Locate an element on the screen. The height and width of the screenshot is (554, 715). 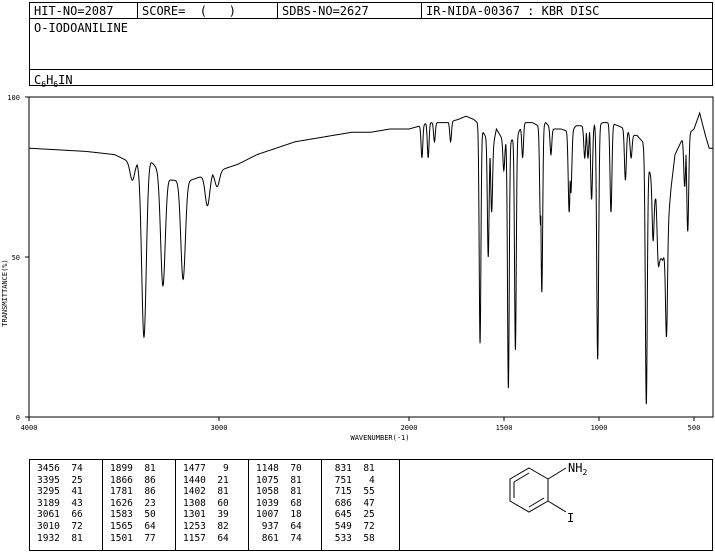
molecular-formula: C6H6IN is located at coordinates (53, 81).